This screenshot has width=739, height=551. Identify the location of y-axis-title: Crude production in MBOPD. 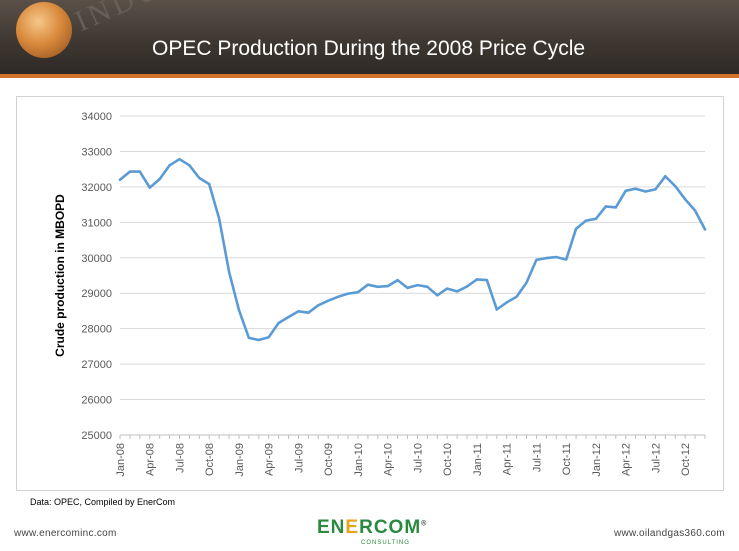
(60, 275).